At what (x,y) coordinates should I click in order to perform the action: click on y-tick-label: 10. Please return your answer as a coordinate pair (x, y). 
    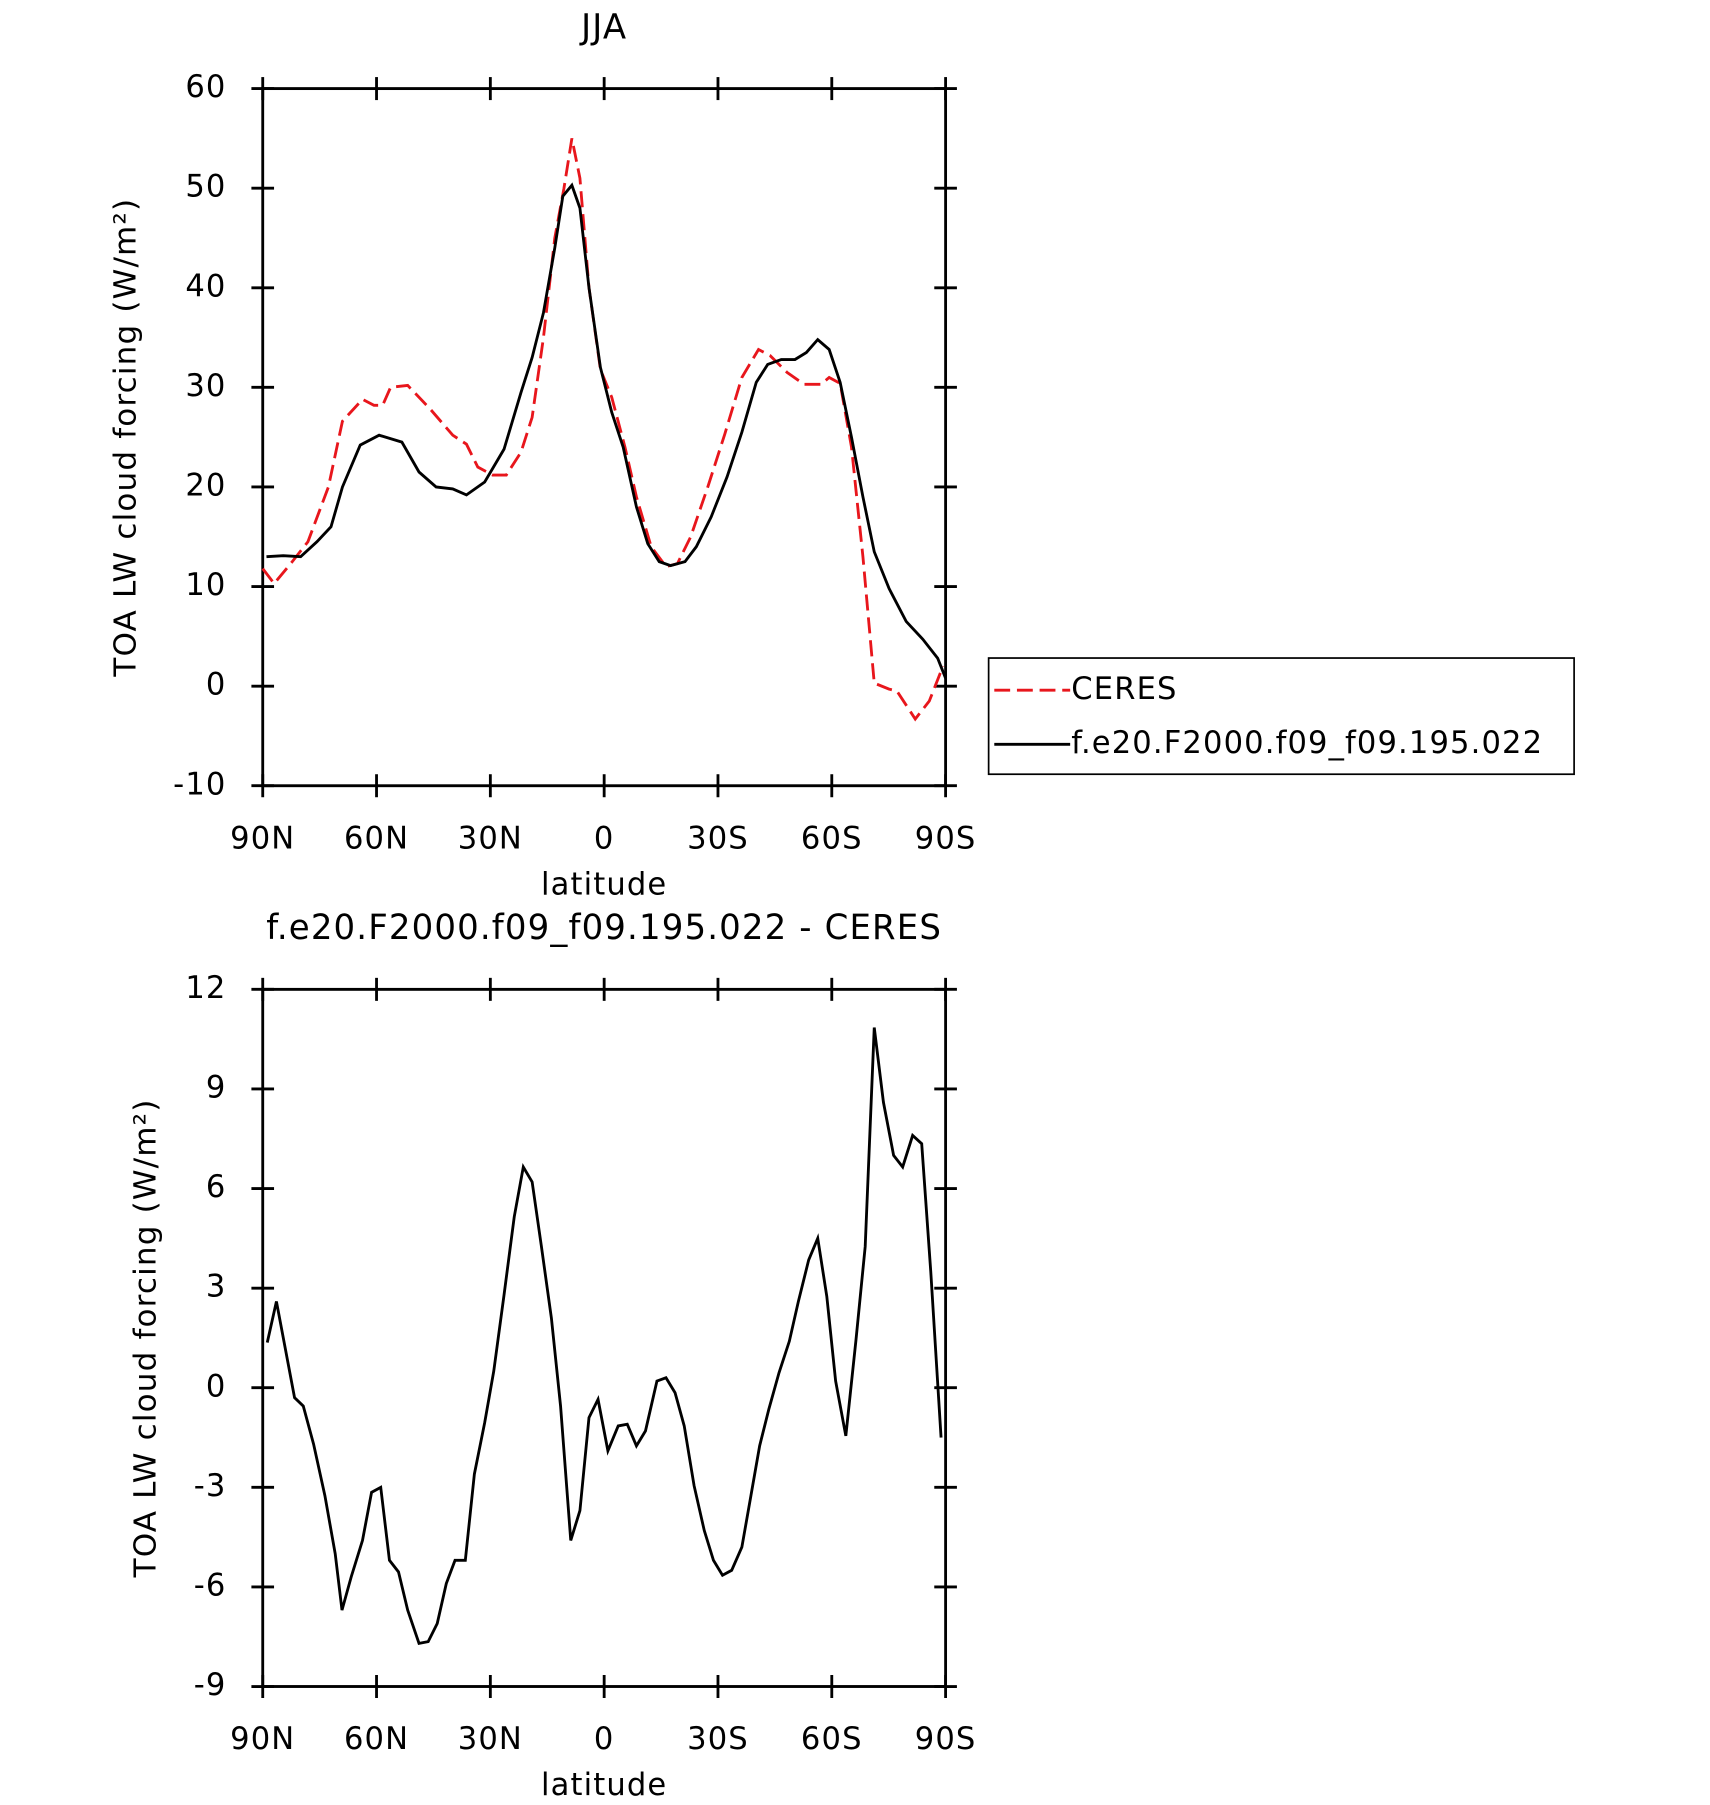
    Looking at the image, I should click on (205, 585).